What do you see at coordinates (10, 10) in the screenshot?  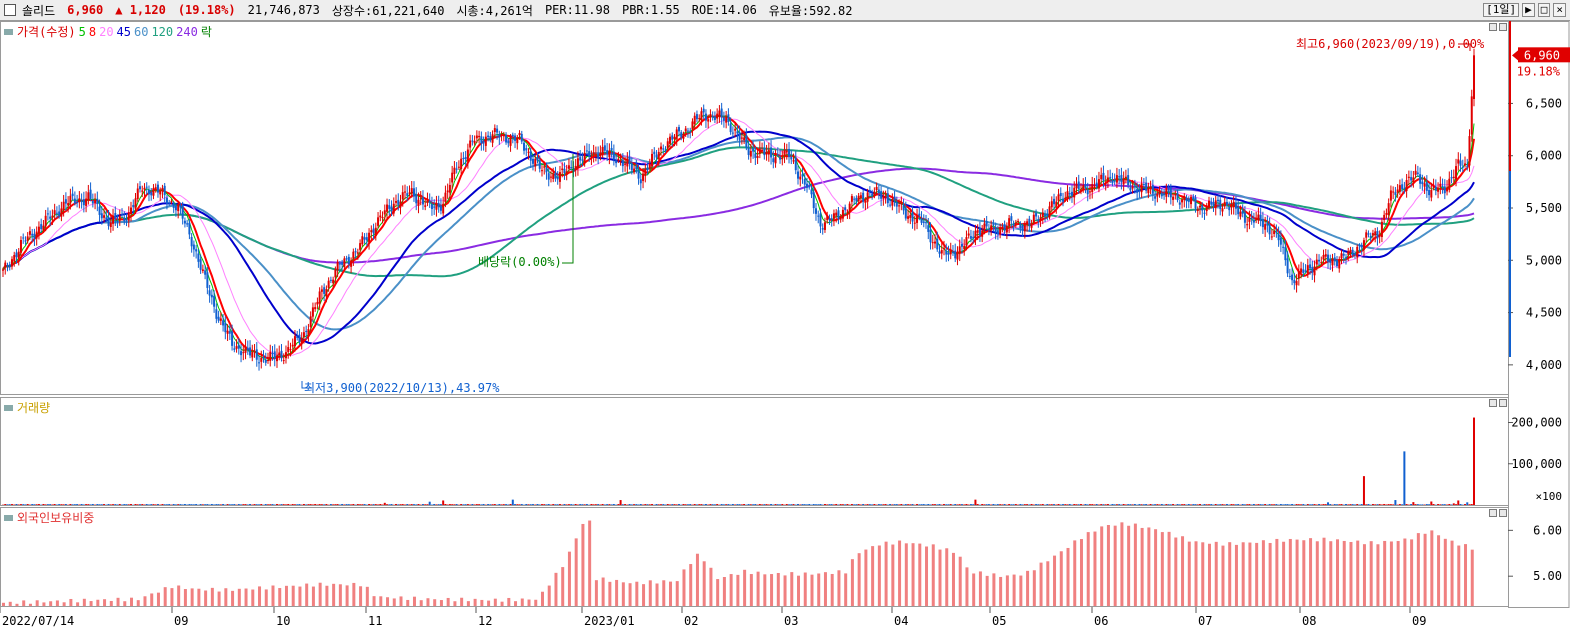 I see `select-checkbox` at bounding box center [10, 10].